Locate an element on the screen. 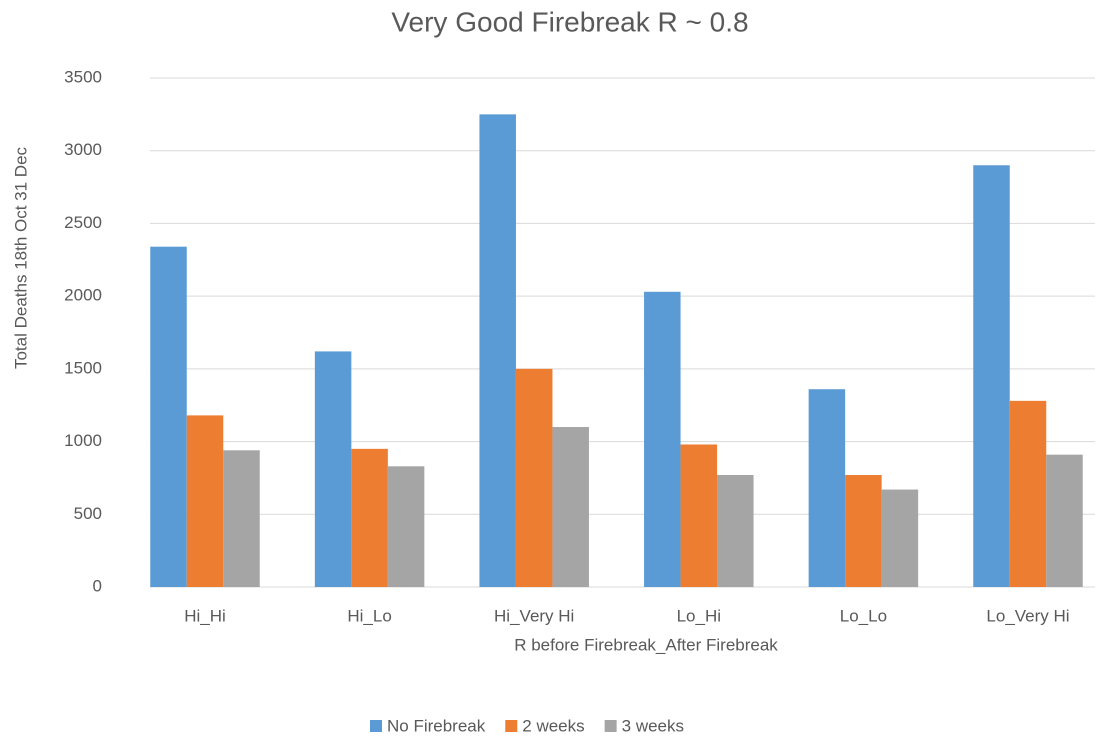 Image resolution: width=1108 pixels, height=747 pixels. legend-label: 3 weeks is located at coordinates (653, 725).